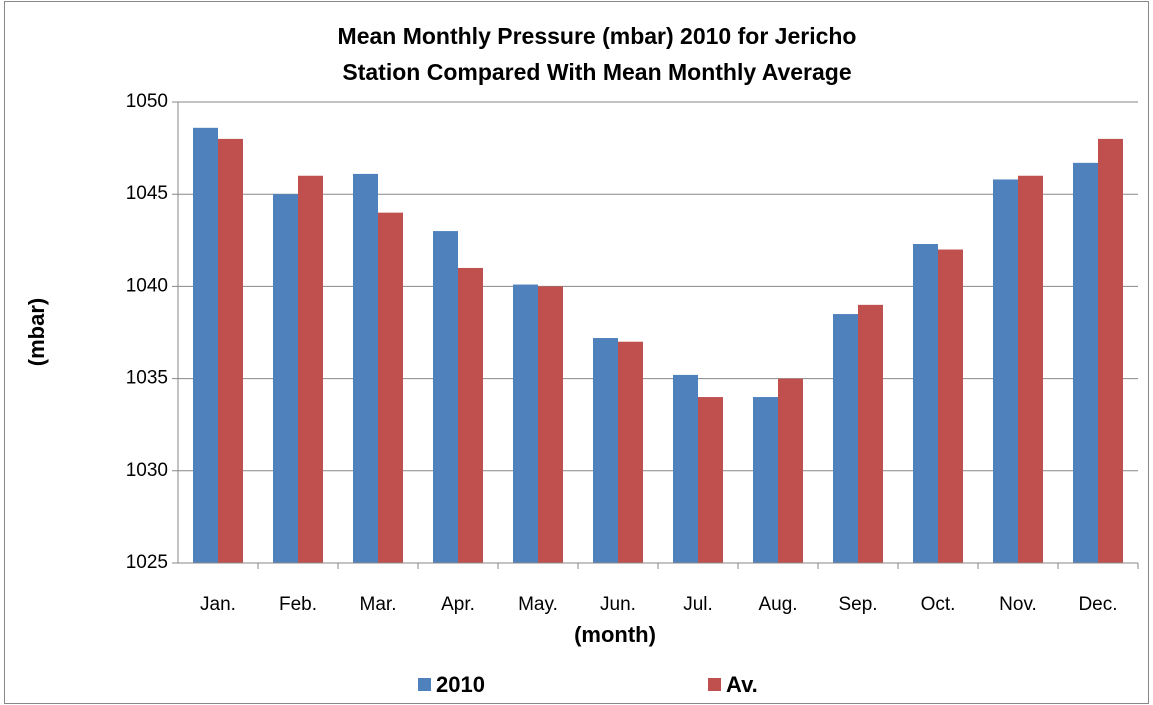 Image resolution: width=1153 pixels, height=705 pixels. I want to click on x-axis-label: (month), so click(615, 634).